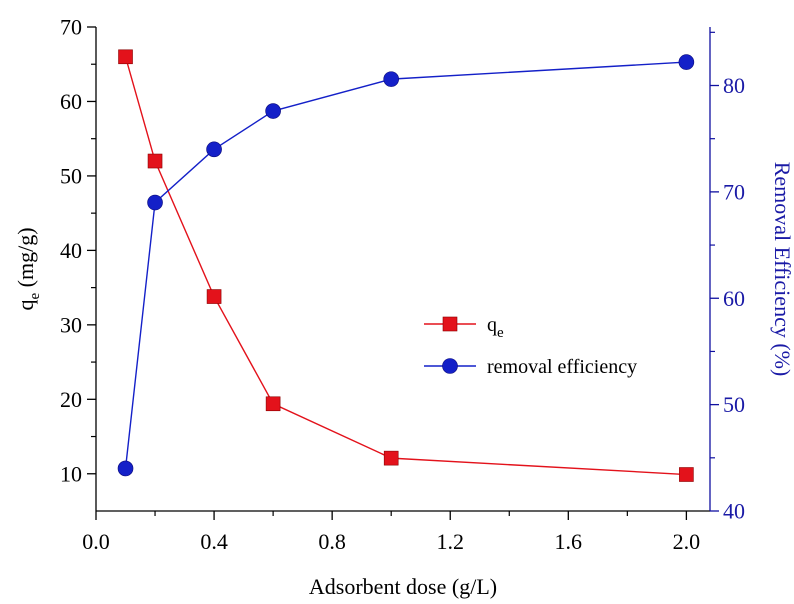 Image resolution: width=794 pixels, height=604 pixels. I want to click on right-y-tick-label: 50, so click(734, 404).